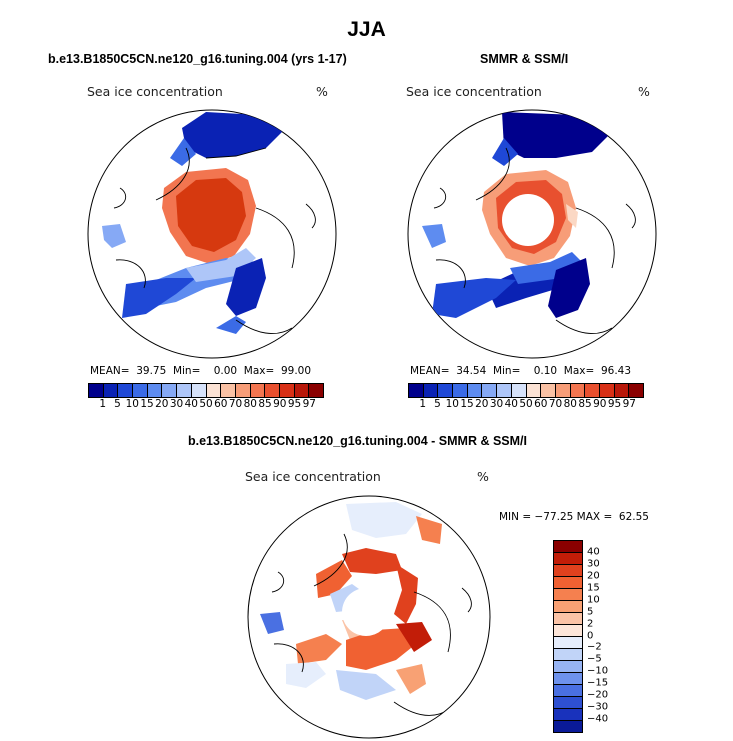 This screenshot has height=741, width=733. I want to click on diff-colorbar-tick-label: 0, so click(590, 635).